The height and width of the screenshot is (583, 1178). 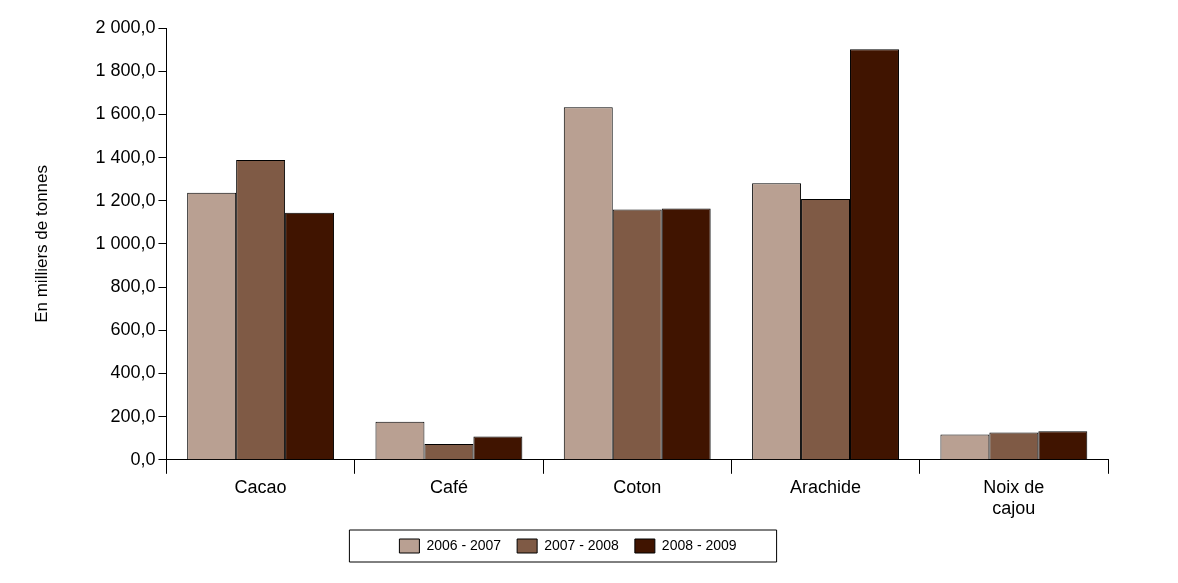 I want to click on x-tick-label: Noix de cajou, so click(x=1014, y=497).